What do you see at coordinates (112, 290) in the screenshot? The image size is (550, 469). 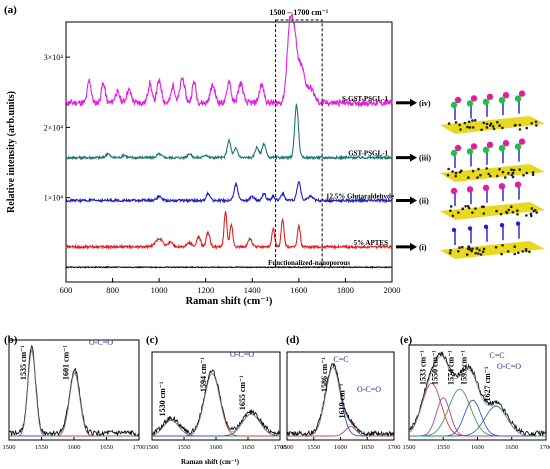 I see `x-tick-label: 800` at bounding box center [112, 290].